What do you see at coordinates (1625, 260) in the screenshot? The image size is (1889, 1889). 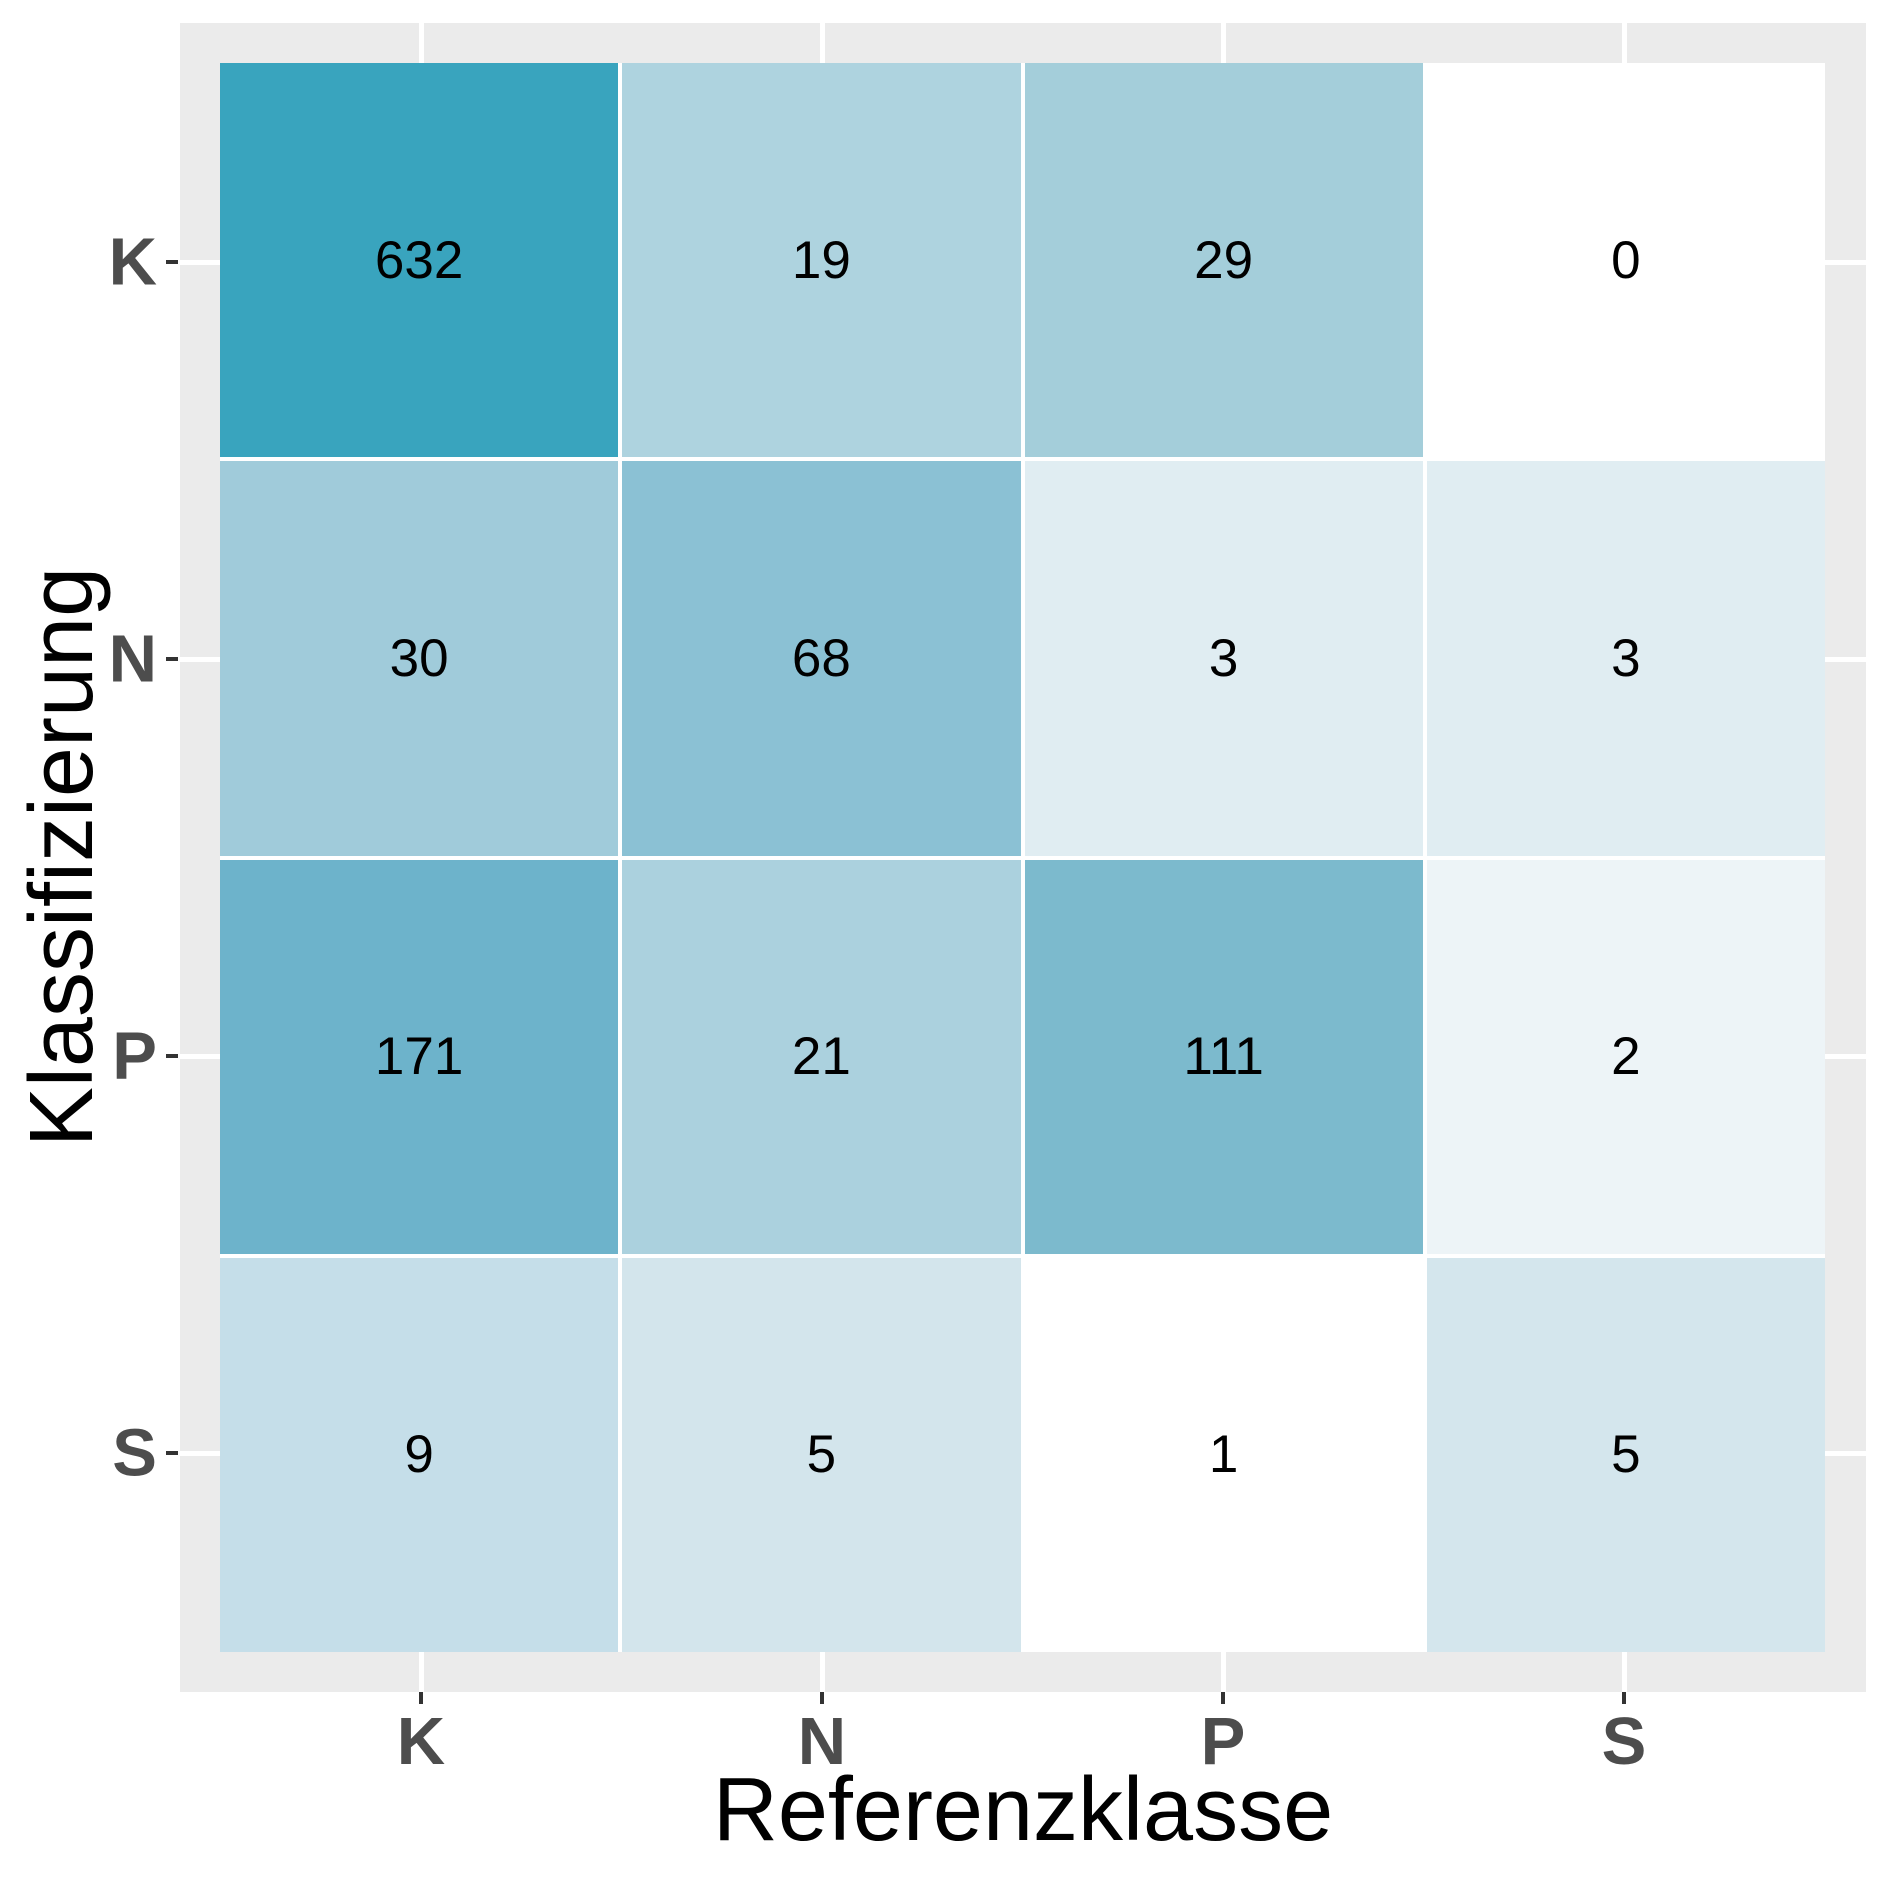 I see `heatmap-cell-k-s: 0` at bounding box center [1625, 260].